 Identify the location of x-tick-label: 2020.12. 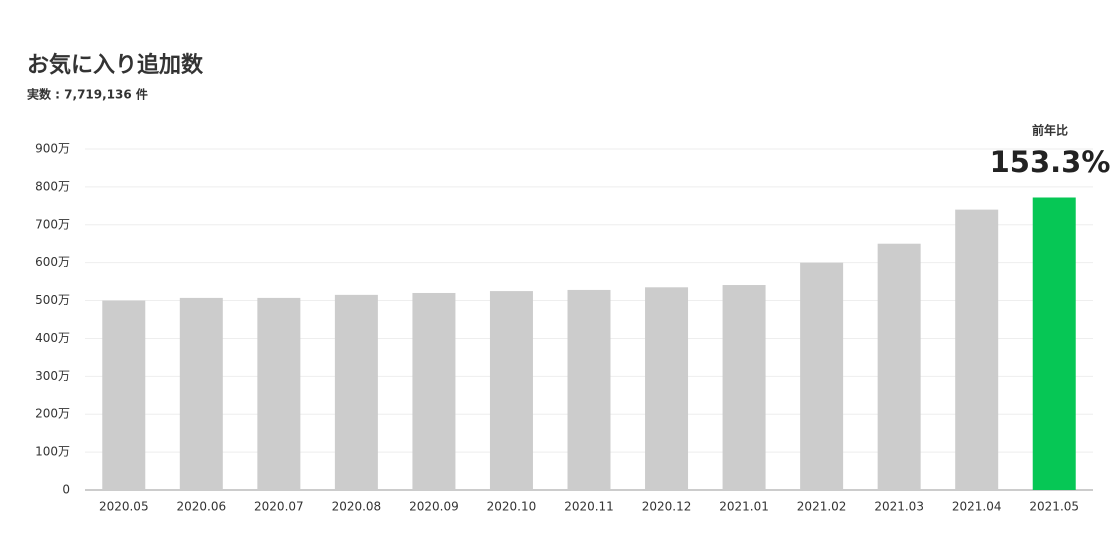
(667, 507).